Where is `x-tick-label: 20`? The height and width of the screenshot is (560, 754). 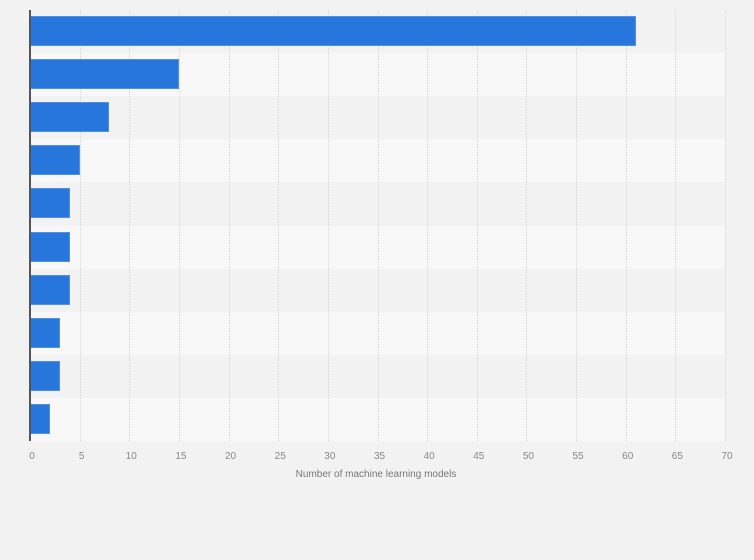
x-tick-label: 20 is located at coordinates (231, 456).